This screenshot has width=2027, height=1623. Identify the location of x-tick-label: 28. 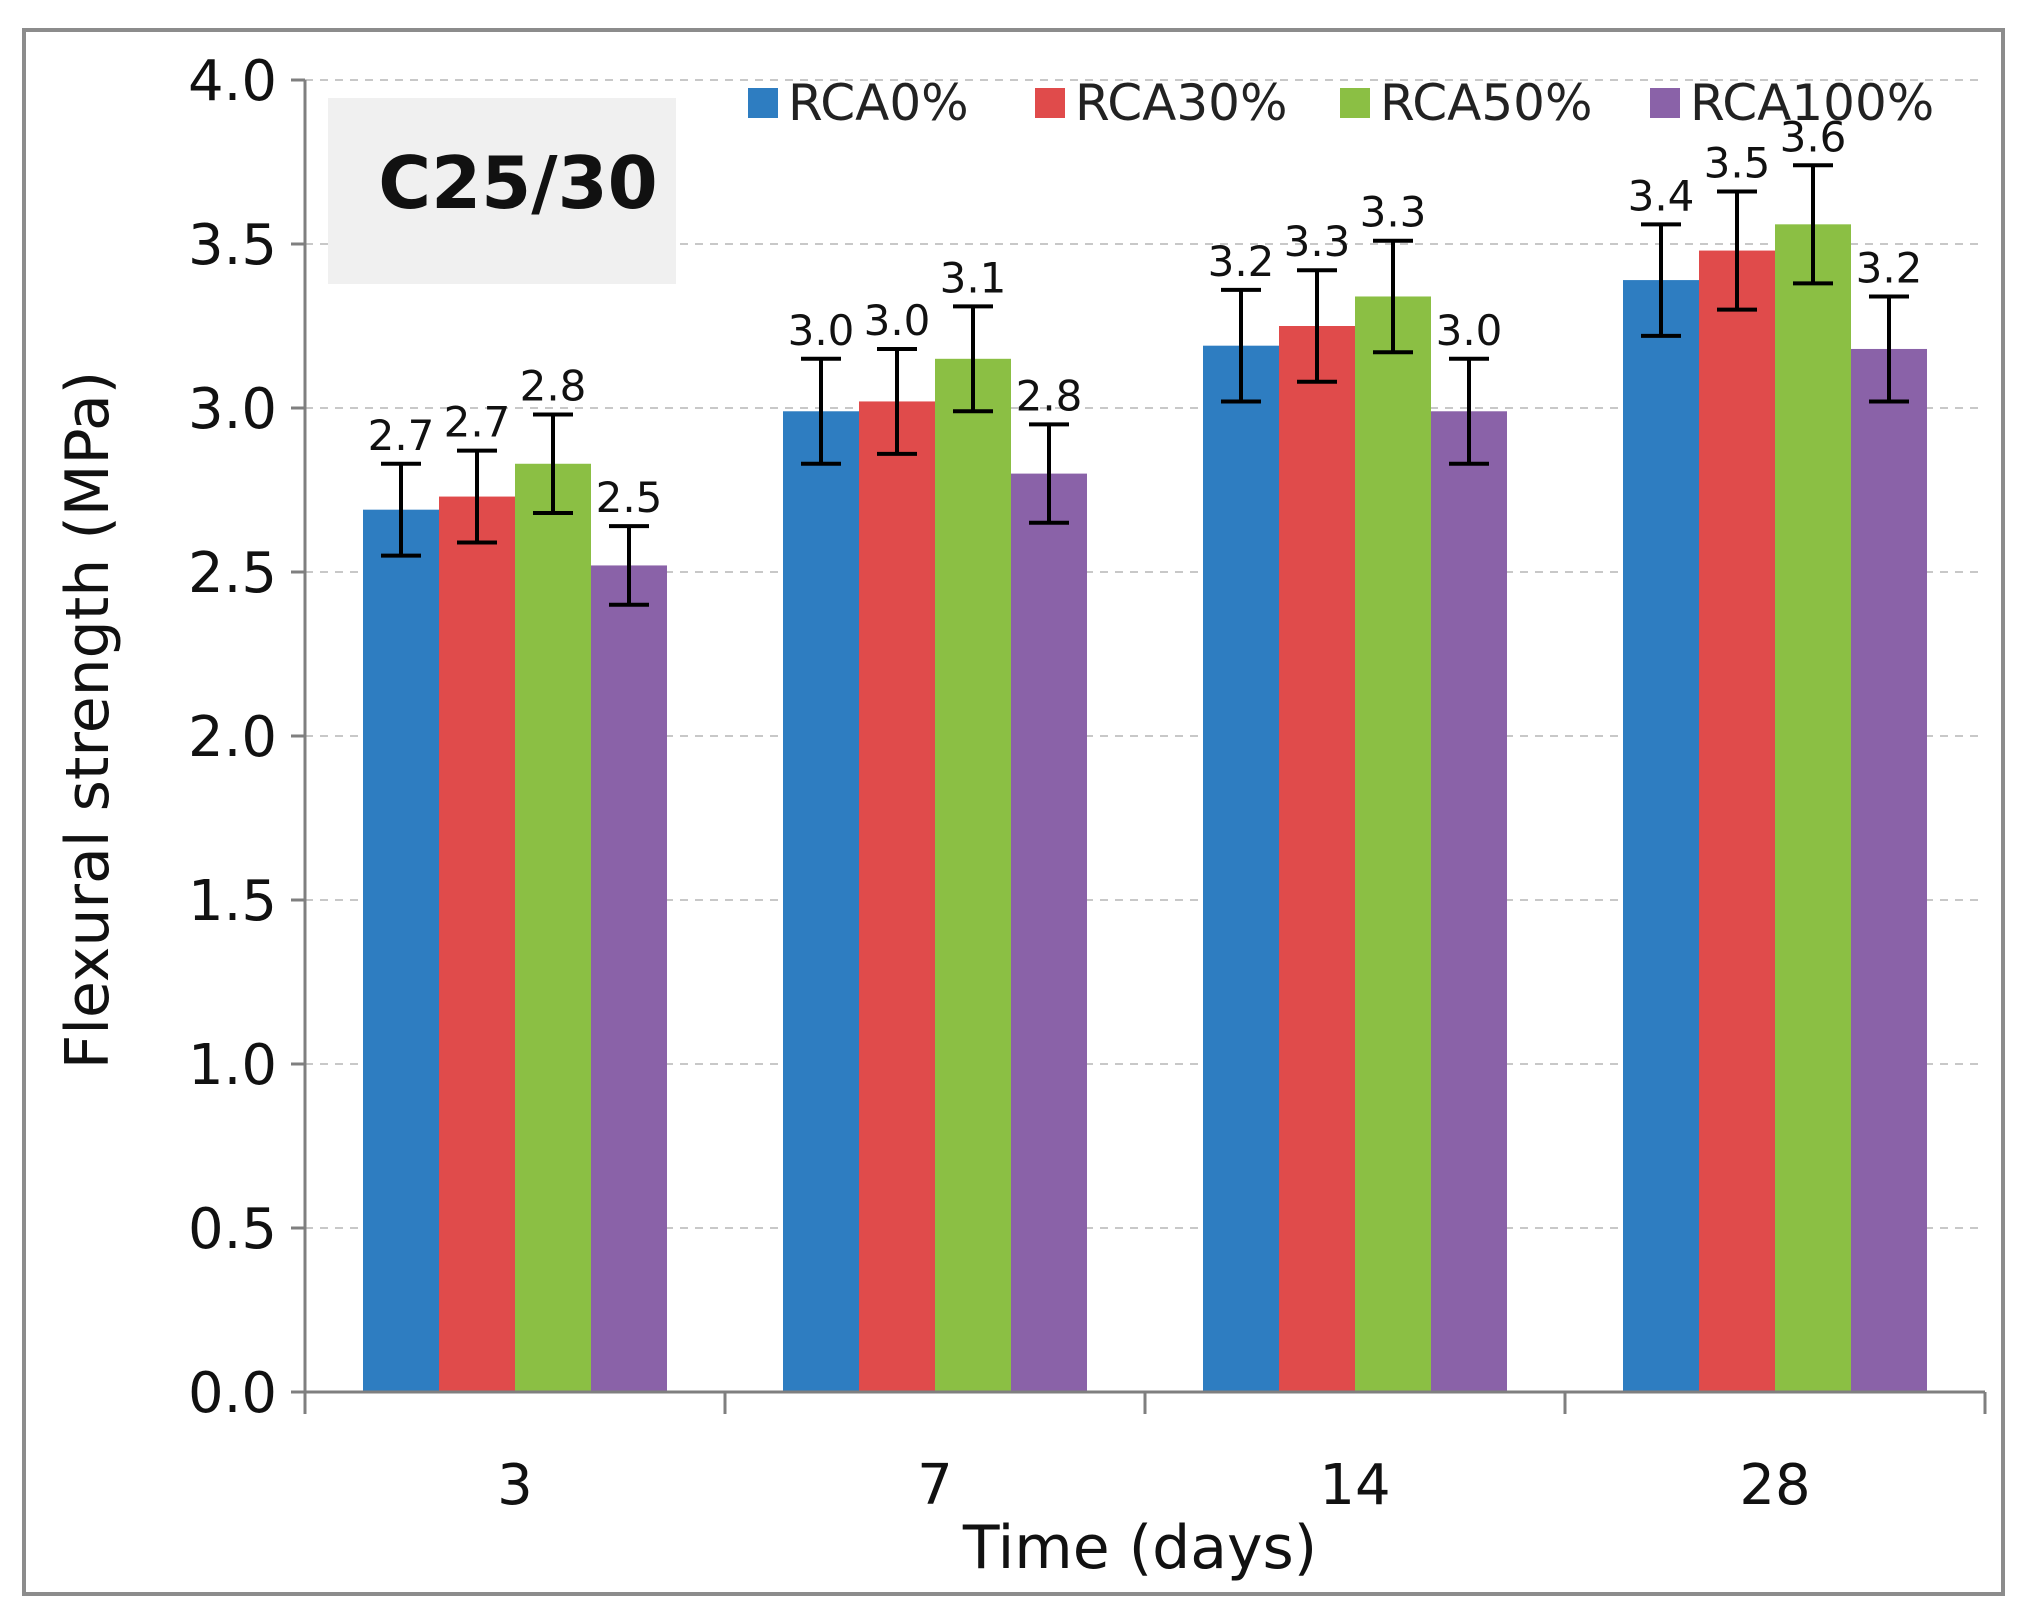
(1774, 1485).